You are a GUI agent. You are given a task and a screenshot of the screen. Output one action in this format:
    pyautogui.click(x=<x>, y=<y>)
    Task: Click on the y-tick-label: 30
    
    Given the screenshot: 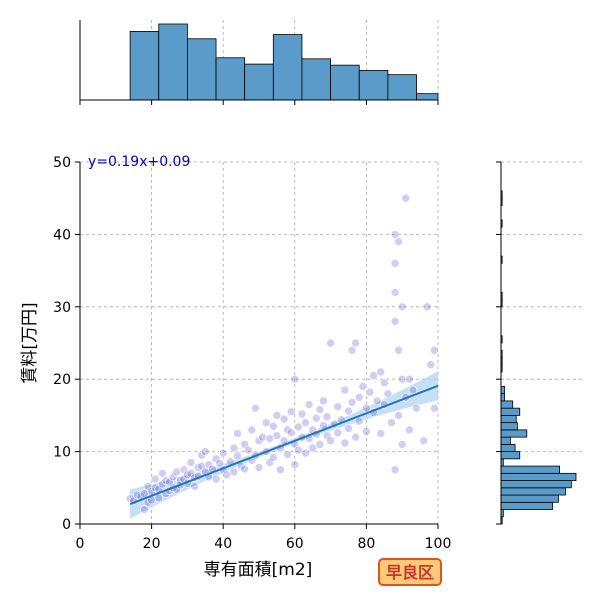 What is the action you would take?
    pyautogui.click(x=62, y=308)
    